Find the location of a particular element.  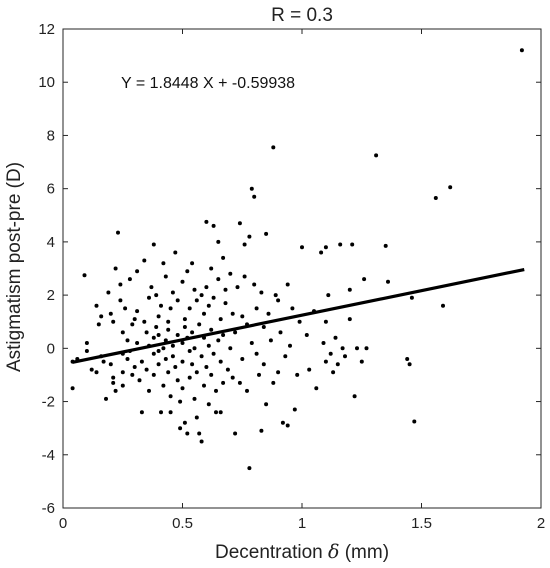

x-axis-label: Decentration δ (mm) is located at coordinates (302, 552).